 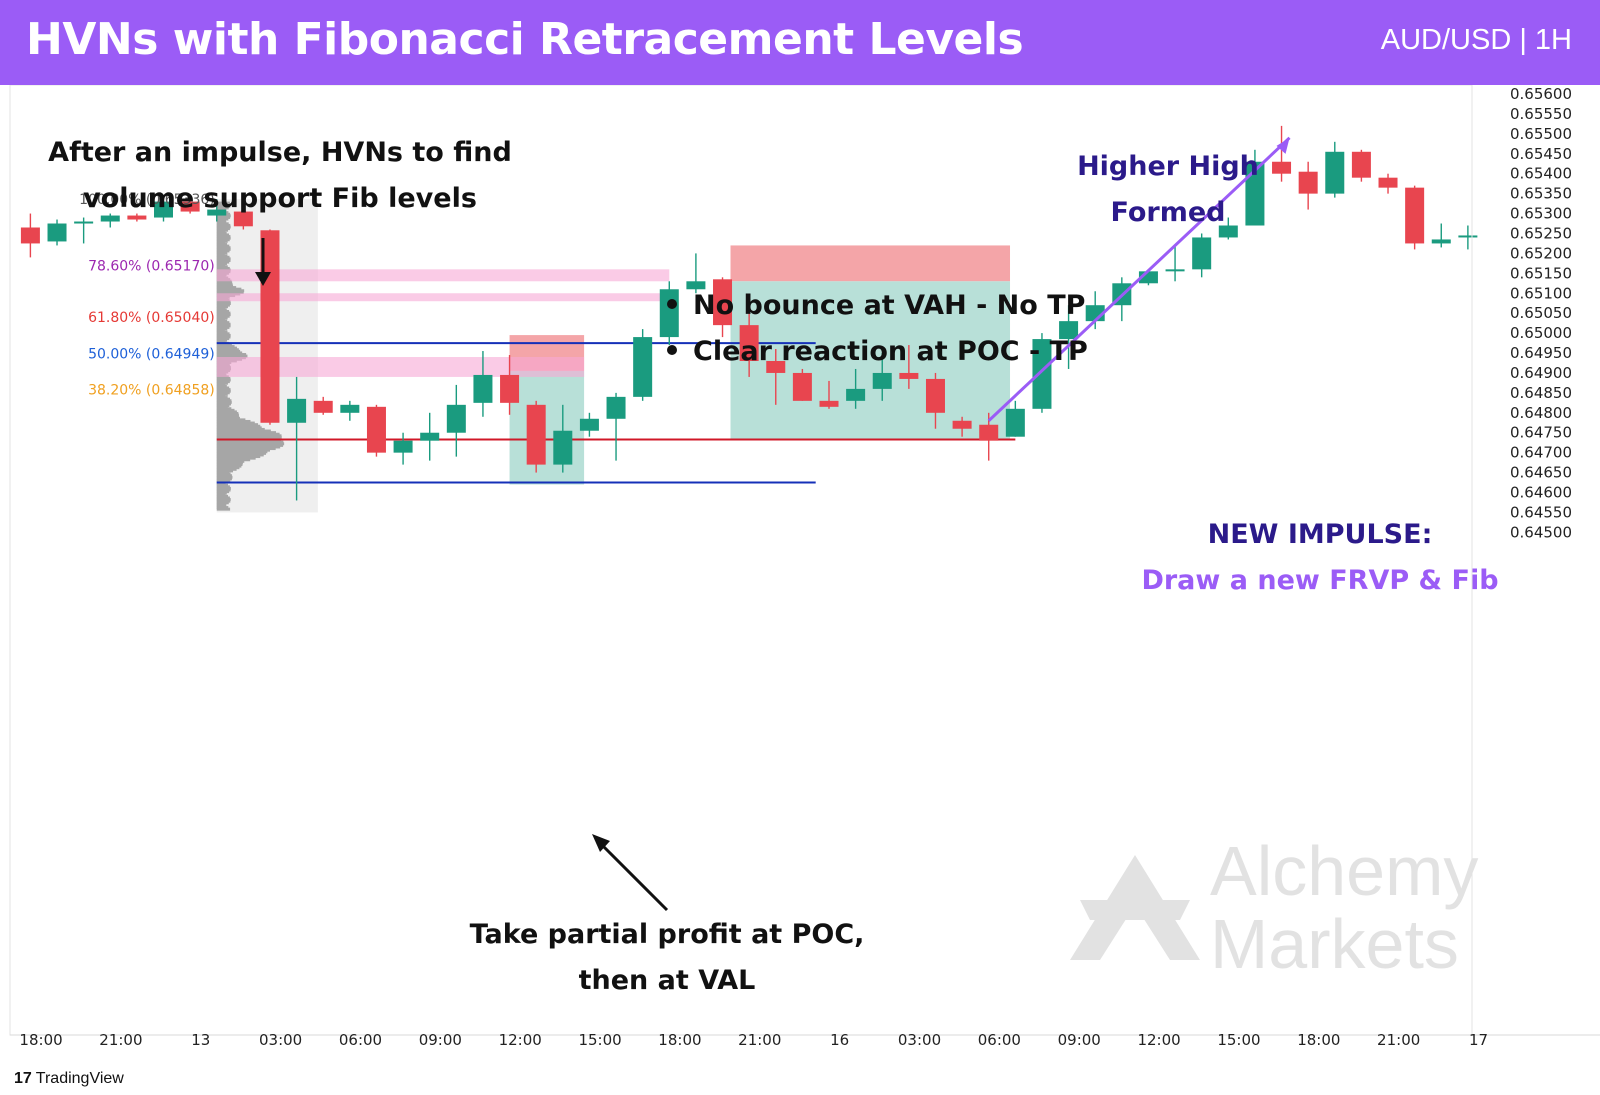 What do you see at coordinates (360, 1040) in the screenshot?
I see `x-tick-label: 06:00` at bounding box center [360, 1040].